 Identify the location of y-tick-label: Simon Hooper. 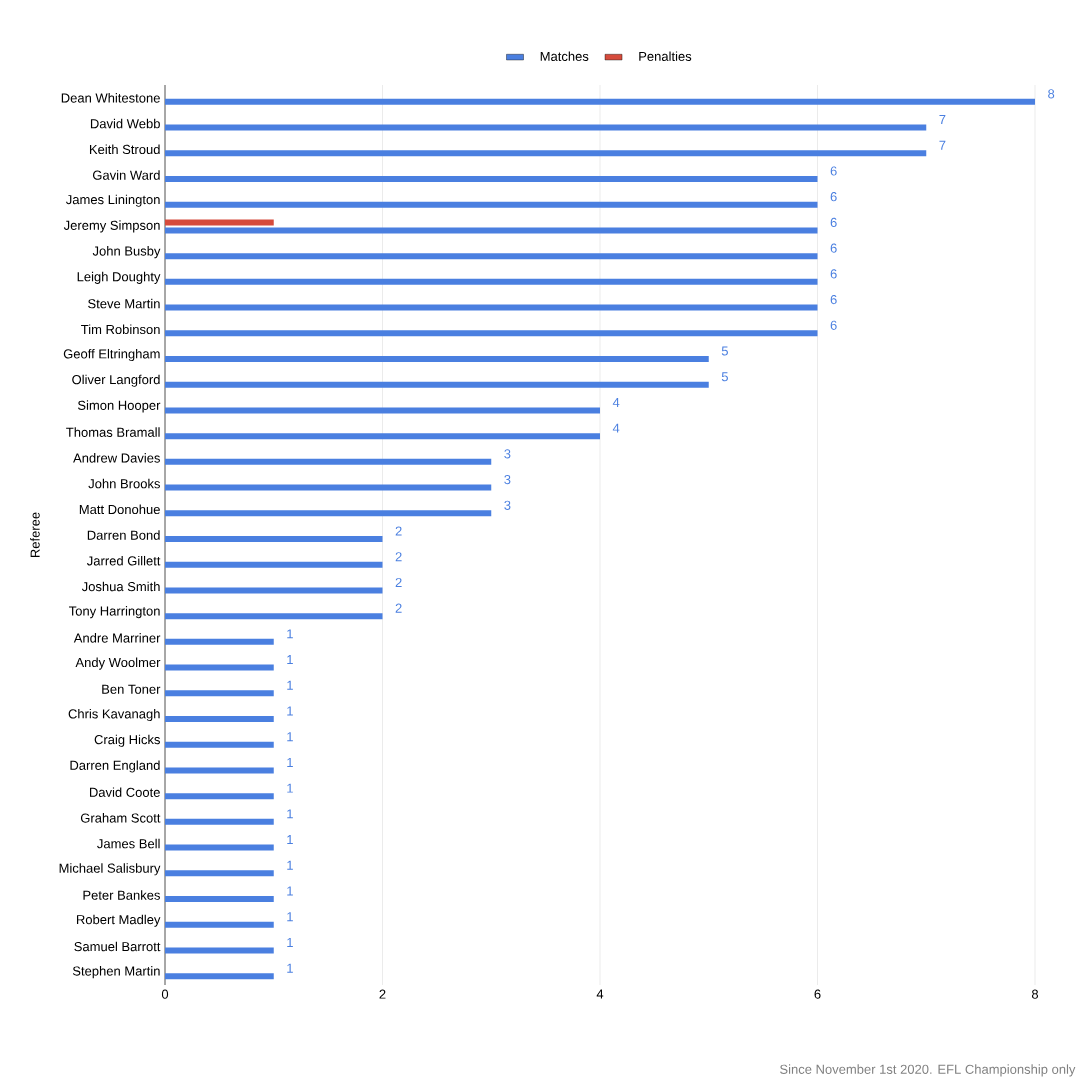
(119, 406).